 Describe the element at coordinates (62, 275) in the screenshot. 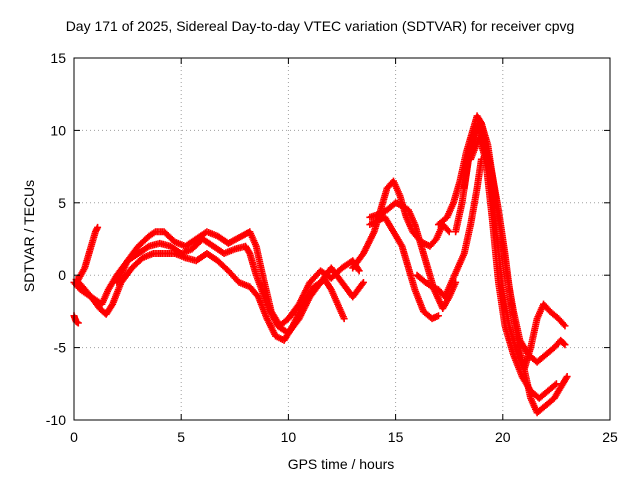

I see `y-tick-label: 0` at that location.